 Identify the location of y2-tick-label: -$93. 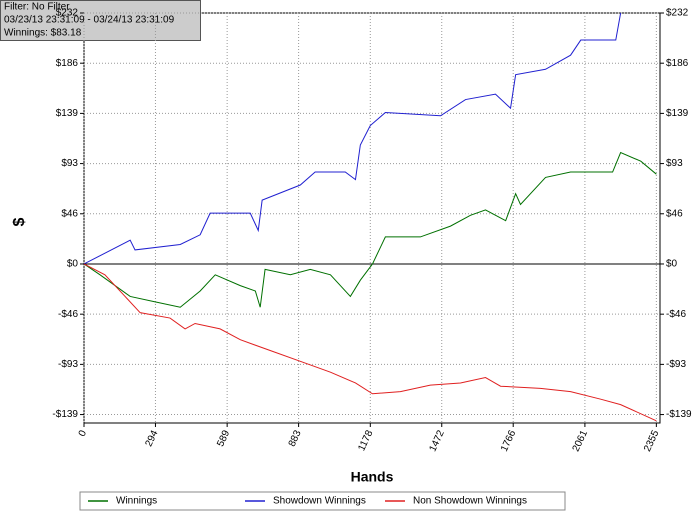
(676, 364).